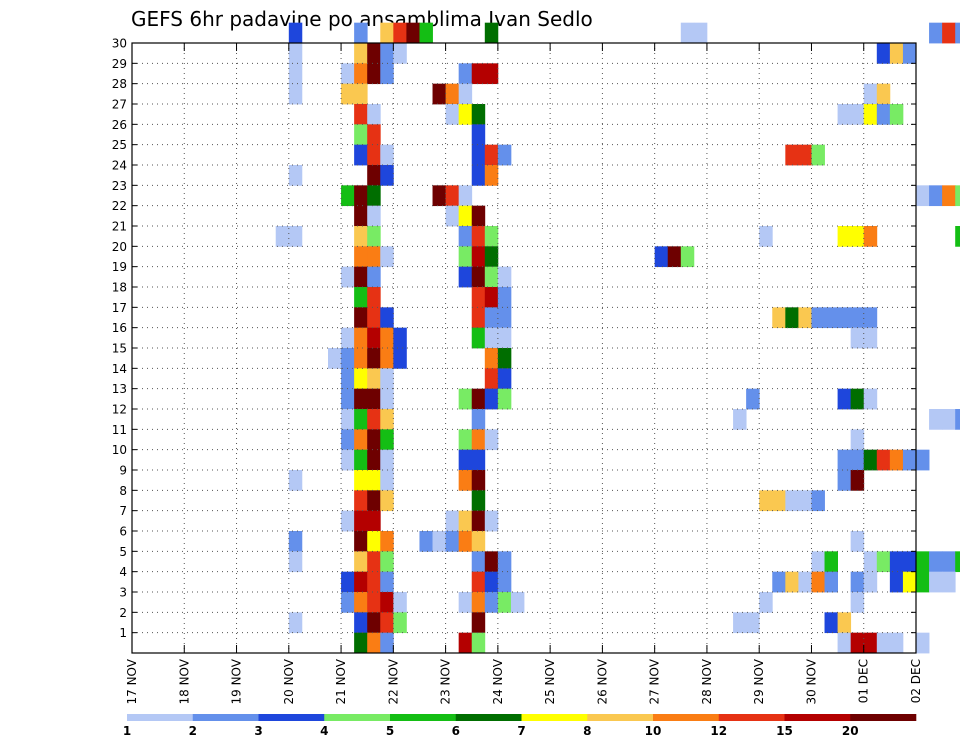  What do you see at coordinates (123, 491) in the screenshot?
I see `y-tick-label: 8` at bounding box center [123, 491].